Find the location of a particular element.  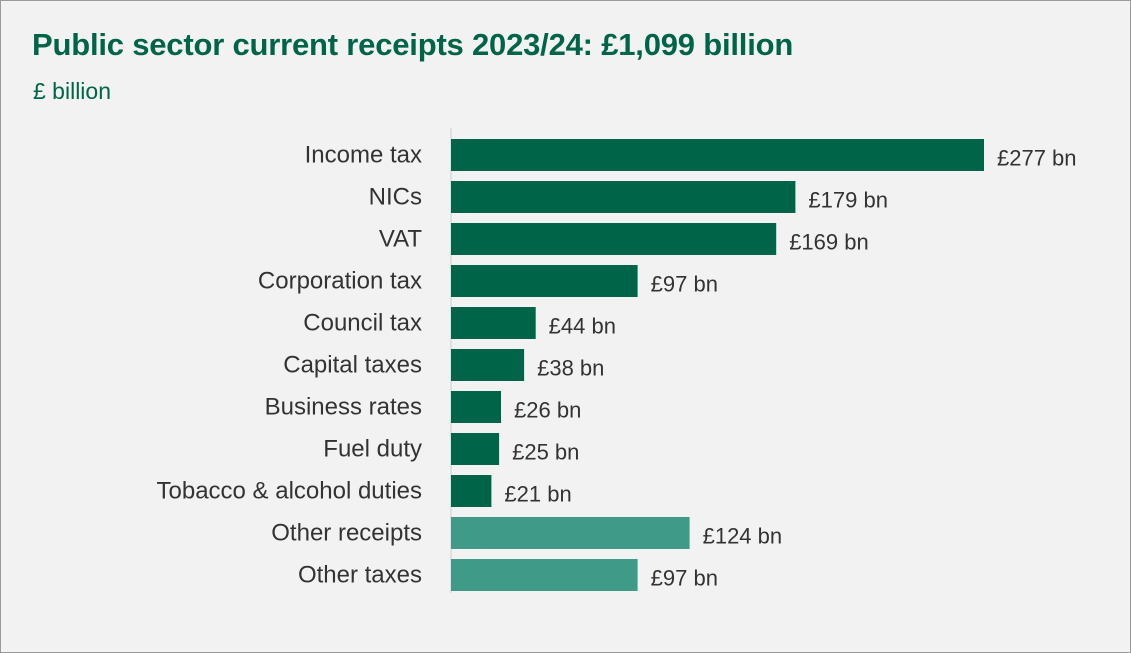

value-label: £277 bn is located at coordinates (1037, 158).